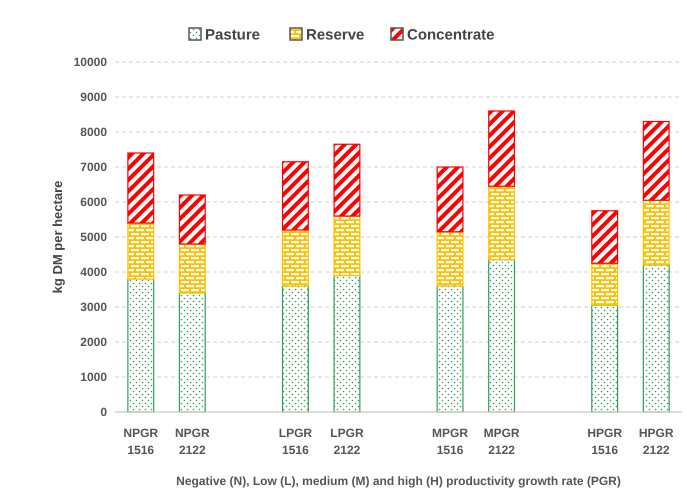 The width and height of the screenshot is (687, 497). Describe the element at coordinates (656, 441) in the screenshot. I see `x-tick-label: HPGR 2122` at that location.